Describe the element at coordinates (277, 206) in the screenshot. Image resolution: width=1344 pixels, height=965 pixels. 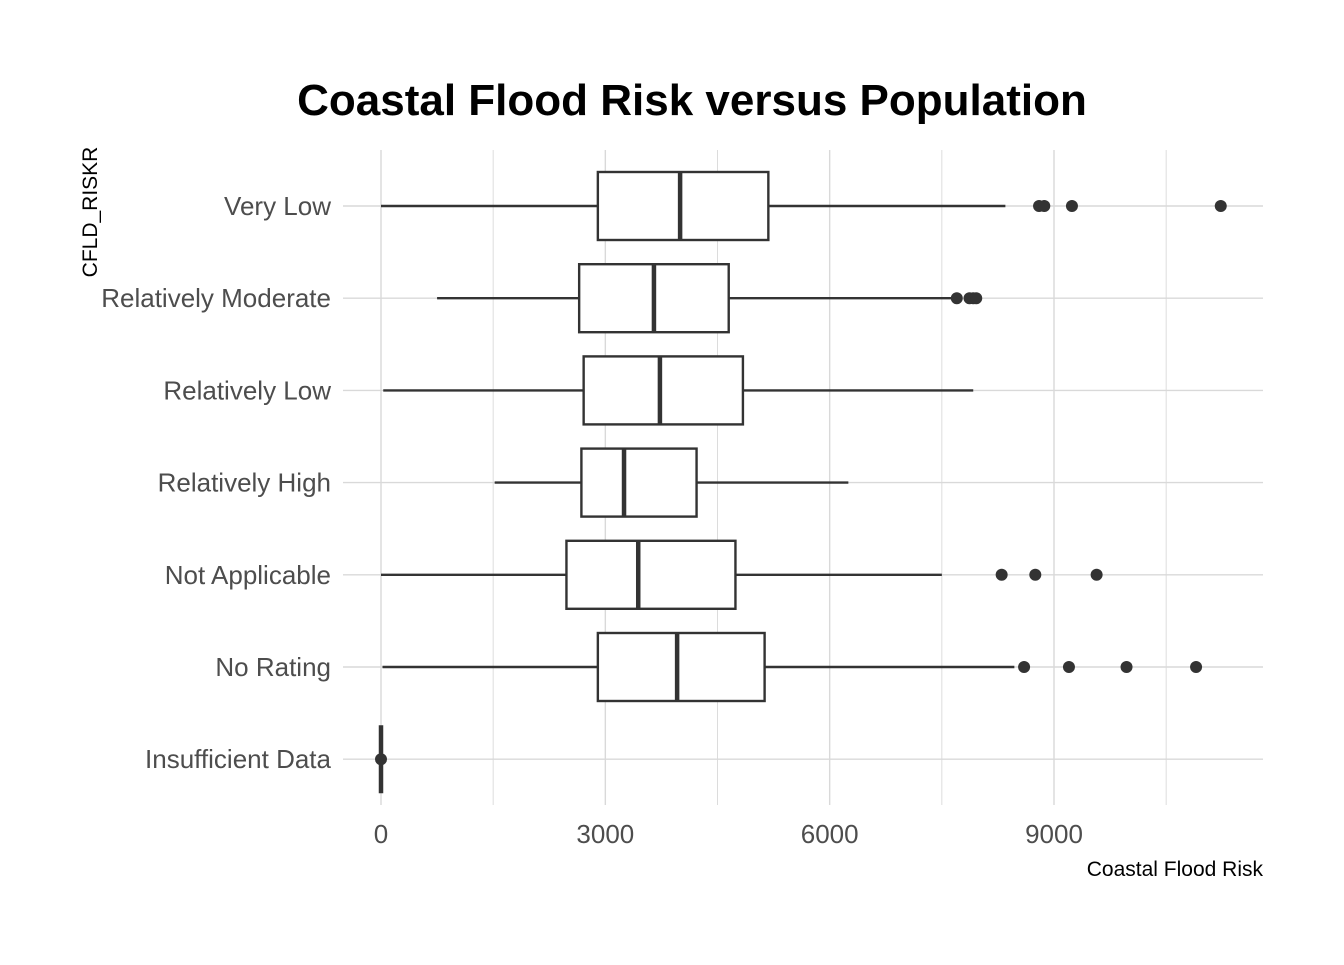
I see `category-label: Very Low` at that location.